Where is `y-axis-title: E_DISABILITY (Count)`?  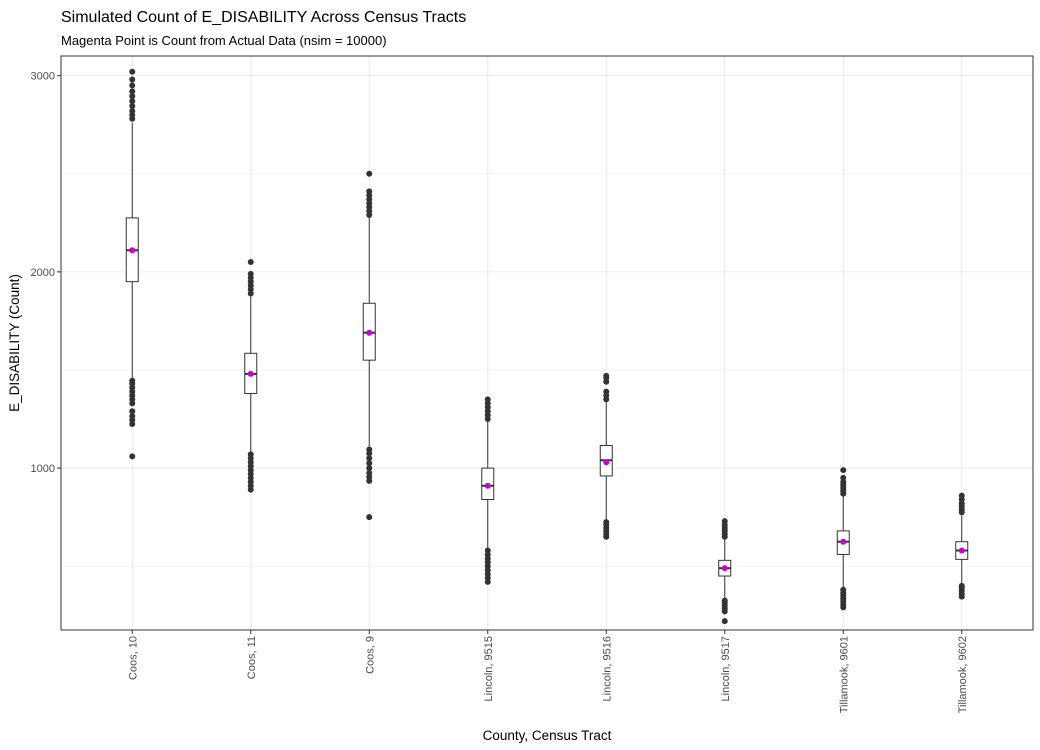
y-axis-title: E_DISABILITY (Count) is located at coordinates (14, 343).